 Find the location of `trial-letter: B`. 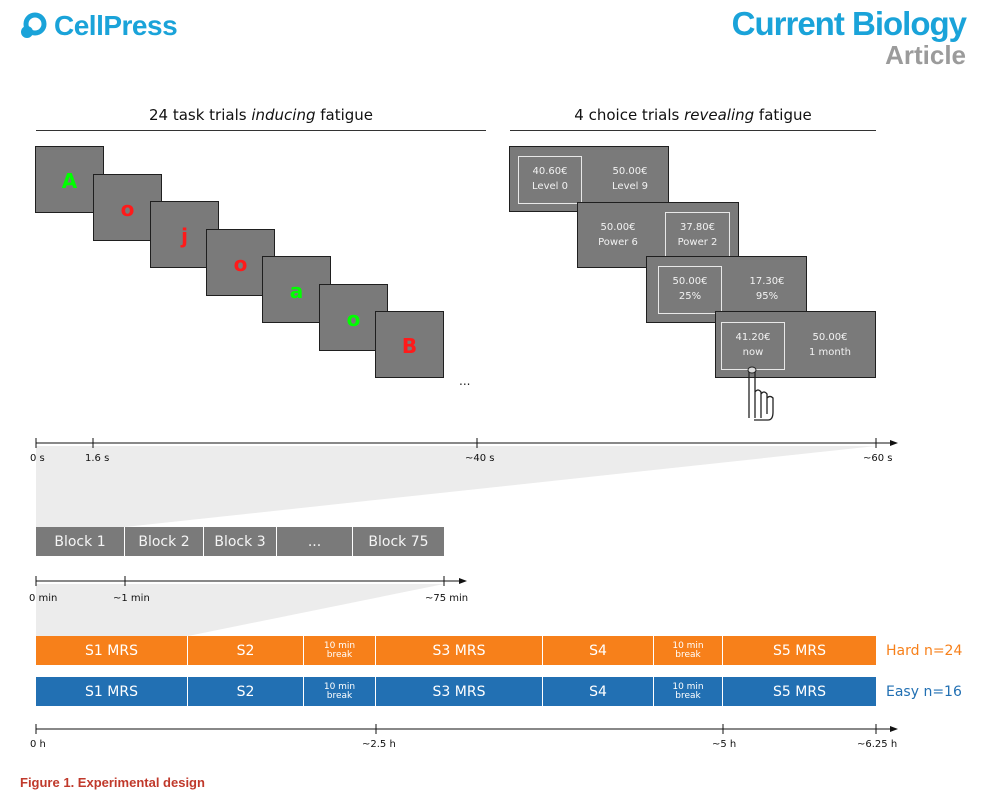

trial-letter: B is located at coordinates (409, 346).